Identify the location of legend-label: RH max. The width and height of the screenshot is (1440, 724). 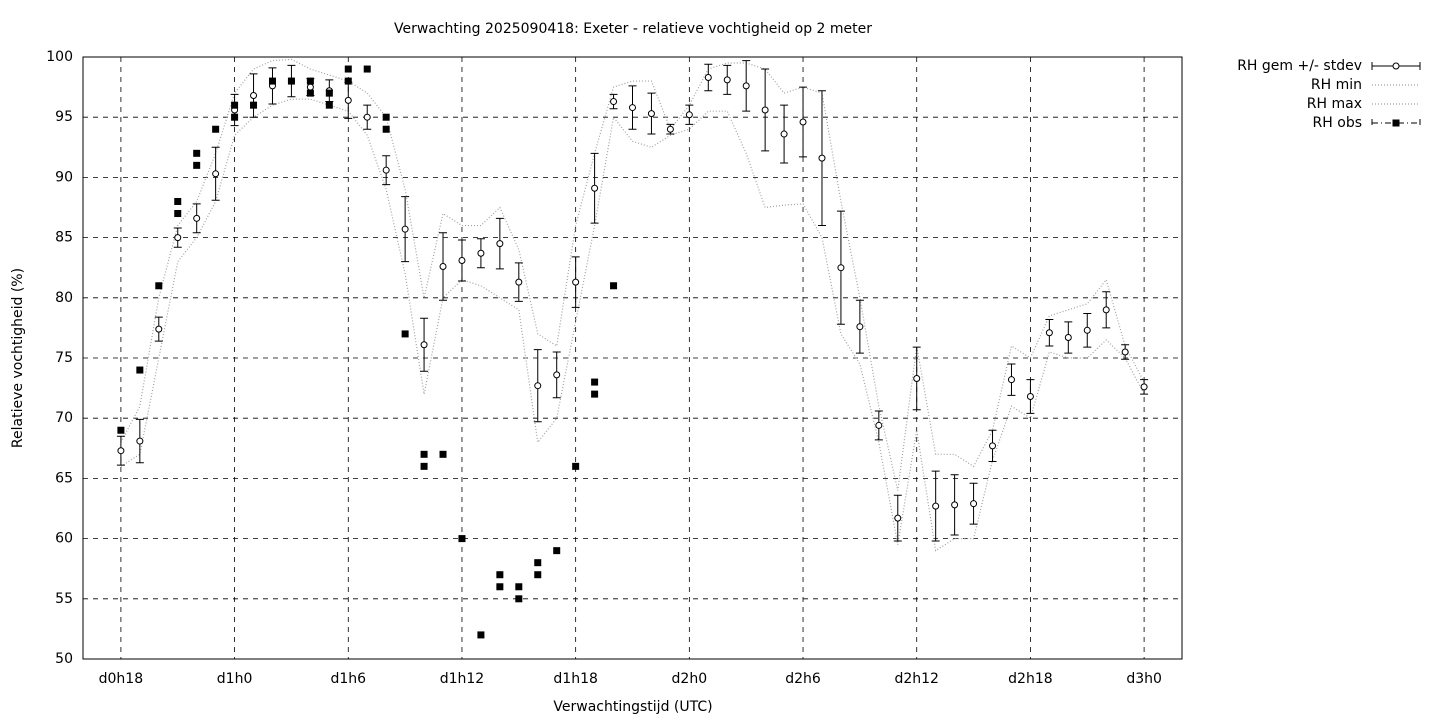
(1334, 104).